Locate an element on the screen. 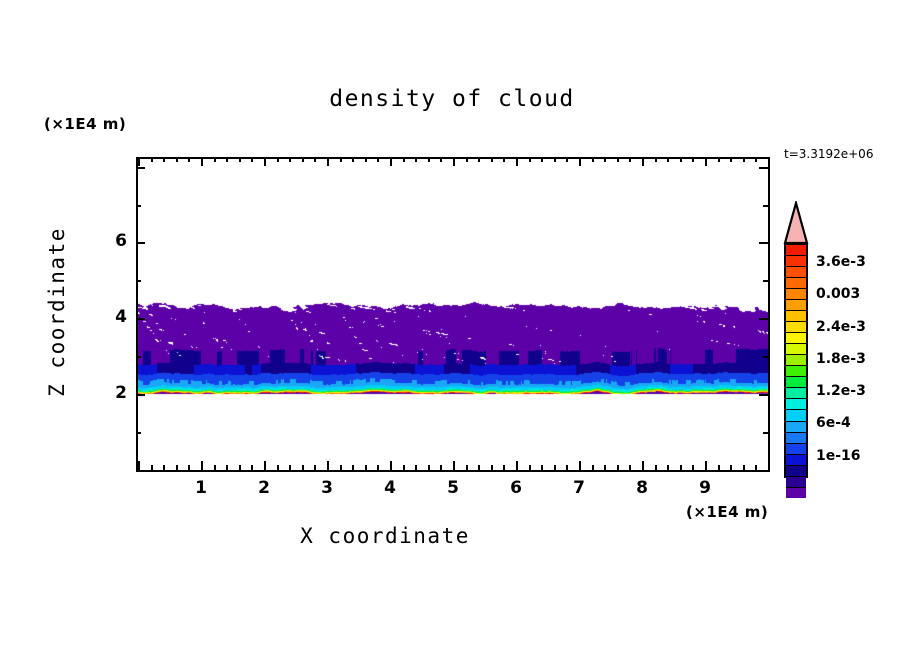  x-tick-label: 6 is located at coordinates (516, 488).